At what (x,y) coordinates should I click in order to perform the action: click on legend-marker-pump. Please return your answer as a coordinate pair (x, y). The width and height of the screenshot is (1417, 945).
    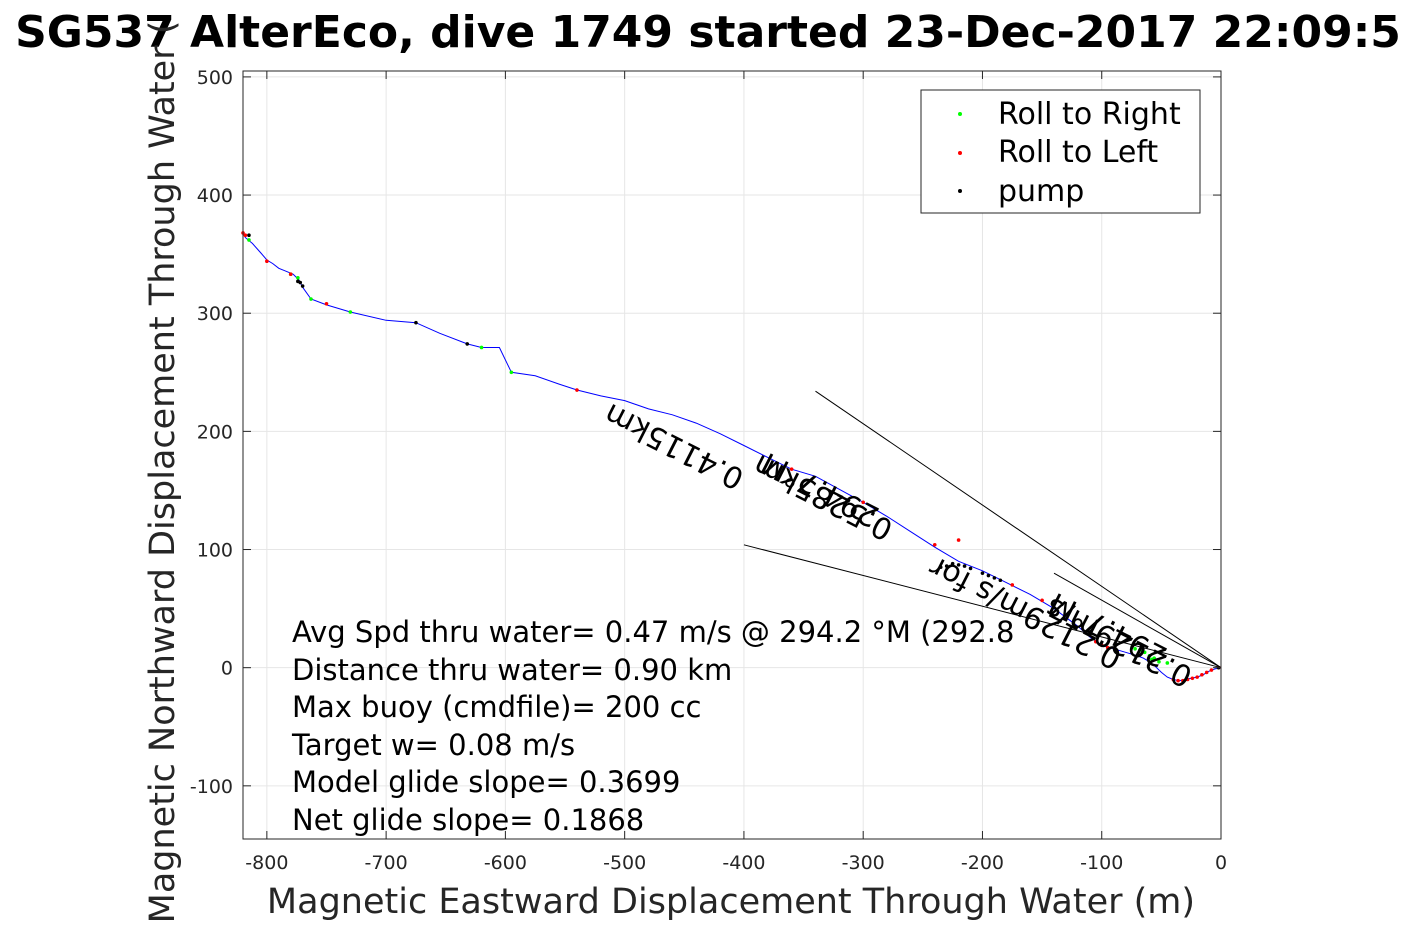
    Looking at the image, I should click on (960, 191).